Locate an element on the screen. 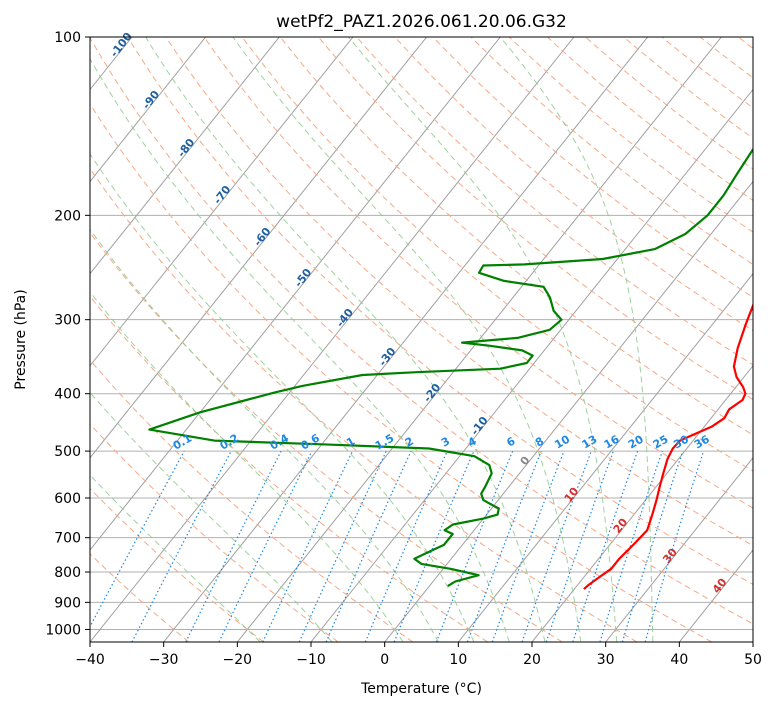 This screenshot has height=708, width=775. y-tick-label: 700 is located at coordinates (67, 539).